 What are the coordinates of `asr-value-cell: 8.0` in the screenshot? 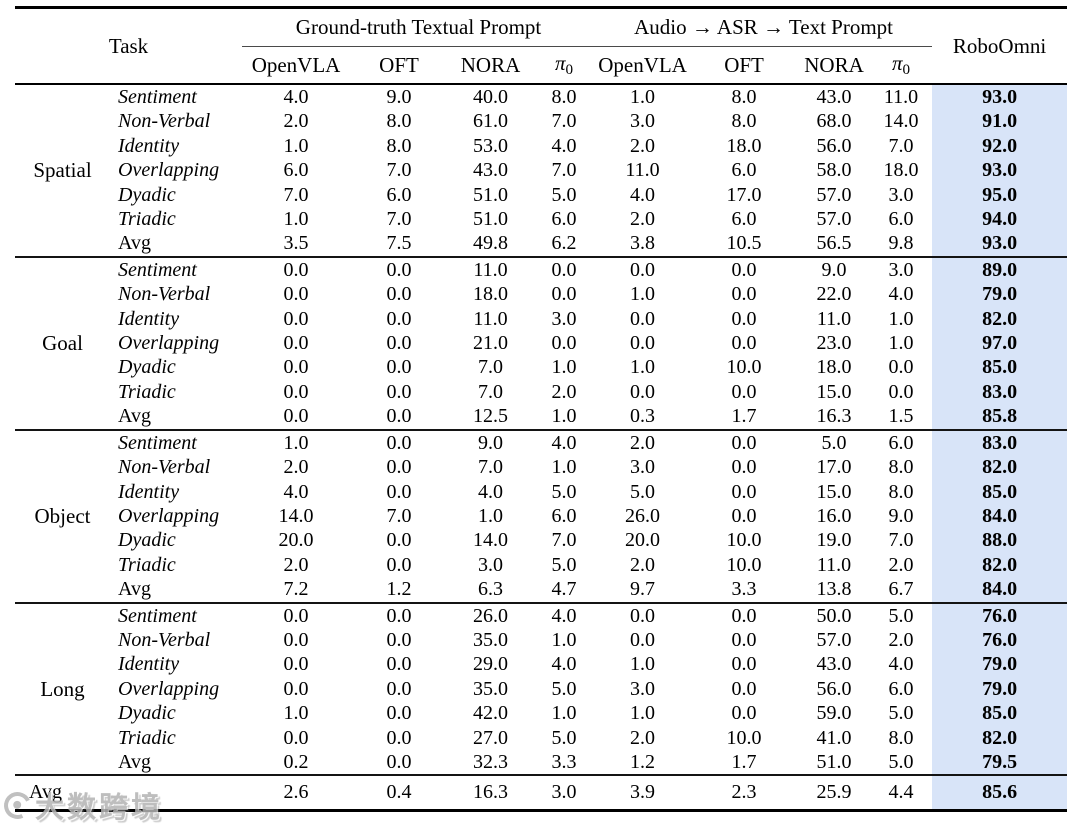 It's located at (901, 467).